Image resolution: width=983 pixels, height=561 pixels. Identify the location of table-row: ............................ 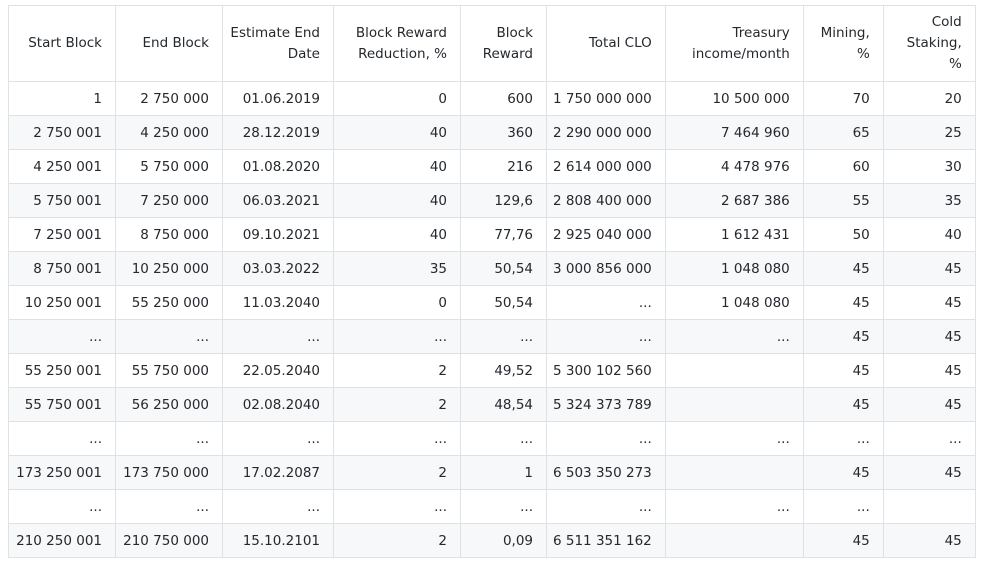
(492, 438).